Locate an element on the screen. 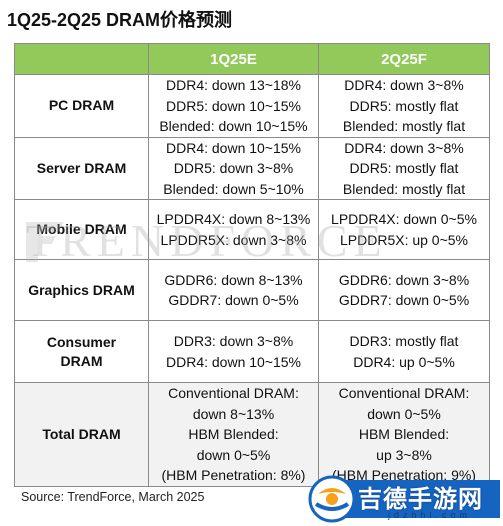 The height and width of the screenshot is (526, 503). cell-line: LPDDR4X: down 0~5% is located at coordinates (404, 219).